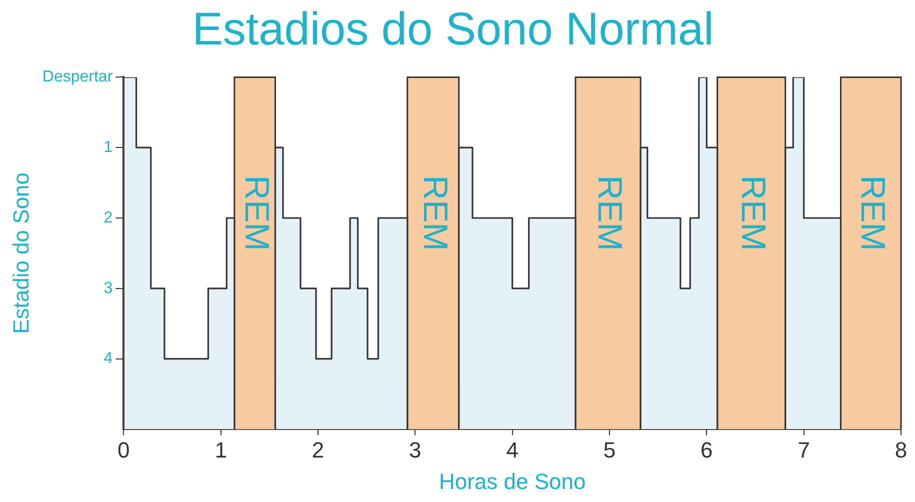 The height and width of the screenshot is (502, 915). I want to click on y-tick-label: 1, so click(108, 147).